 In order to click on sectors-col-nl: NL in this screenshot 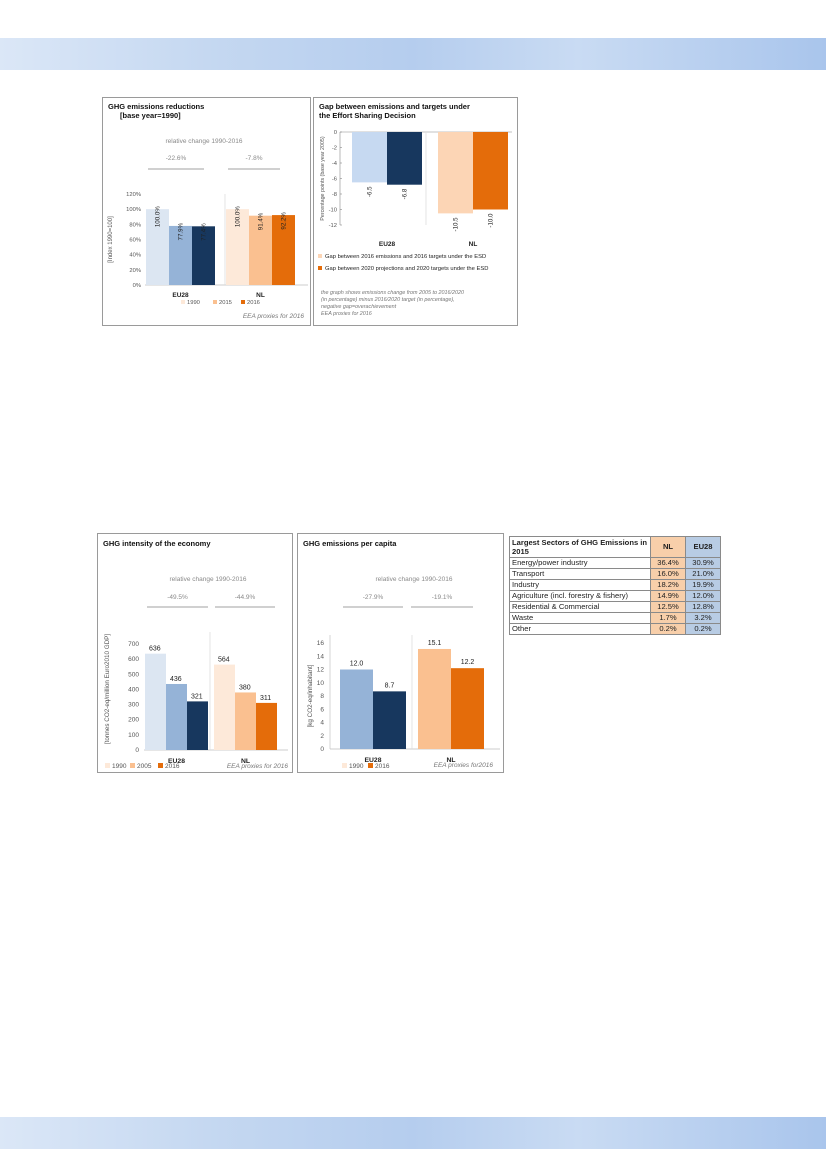, I will do `click(668, 547)`.